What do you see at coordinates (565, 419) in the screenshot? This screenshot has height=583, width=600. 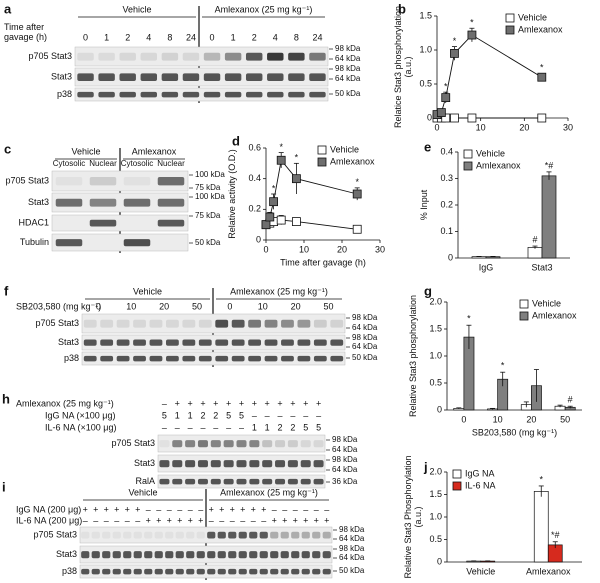 I see `x-tick-label: 50` at bounding box center [565, 419].